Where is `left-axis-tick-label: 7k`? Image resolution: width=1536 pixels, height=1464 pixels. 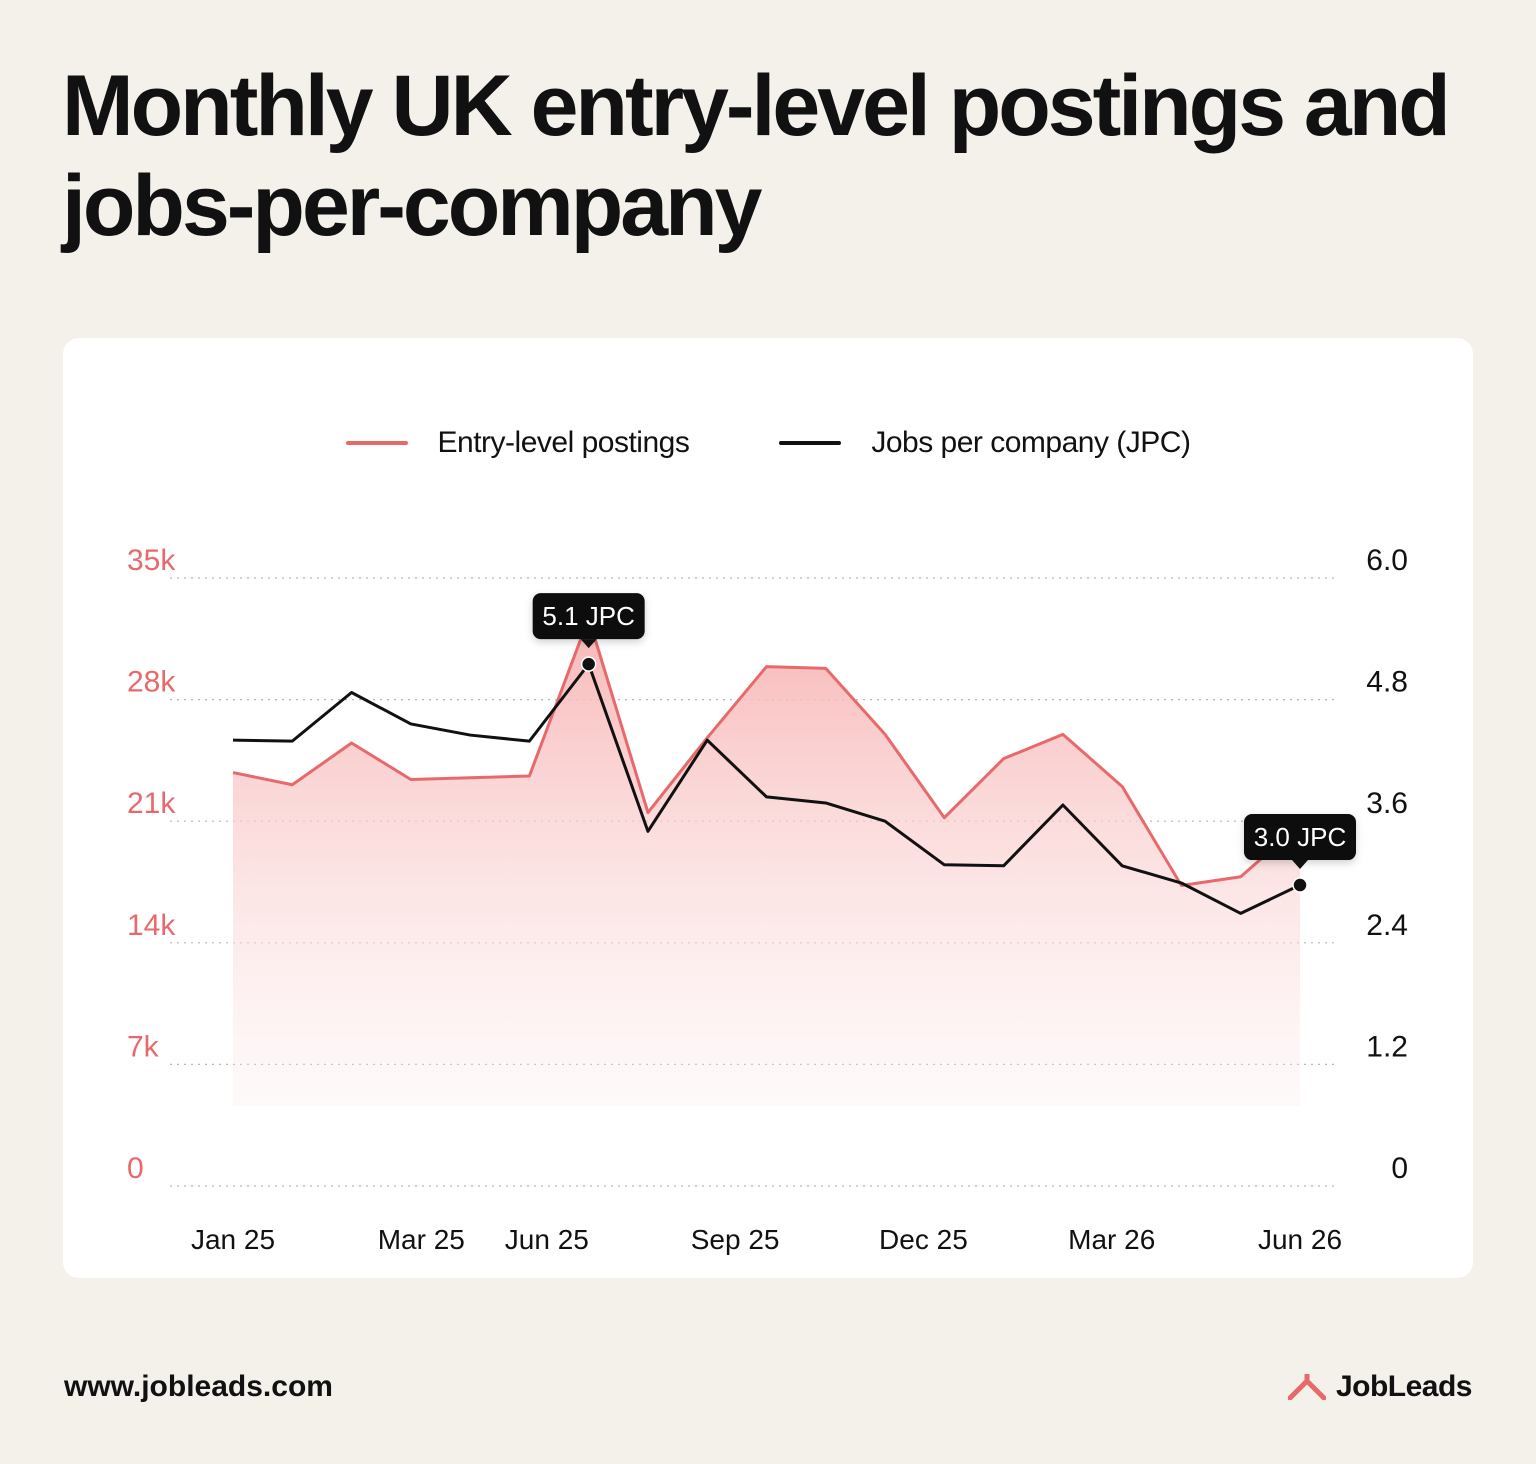
left-axis-tick-label: 7k is located at coordinates (143, 1046).